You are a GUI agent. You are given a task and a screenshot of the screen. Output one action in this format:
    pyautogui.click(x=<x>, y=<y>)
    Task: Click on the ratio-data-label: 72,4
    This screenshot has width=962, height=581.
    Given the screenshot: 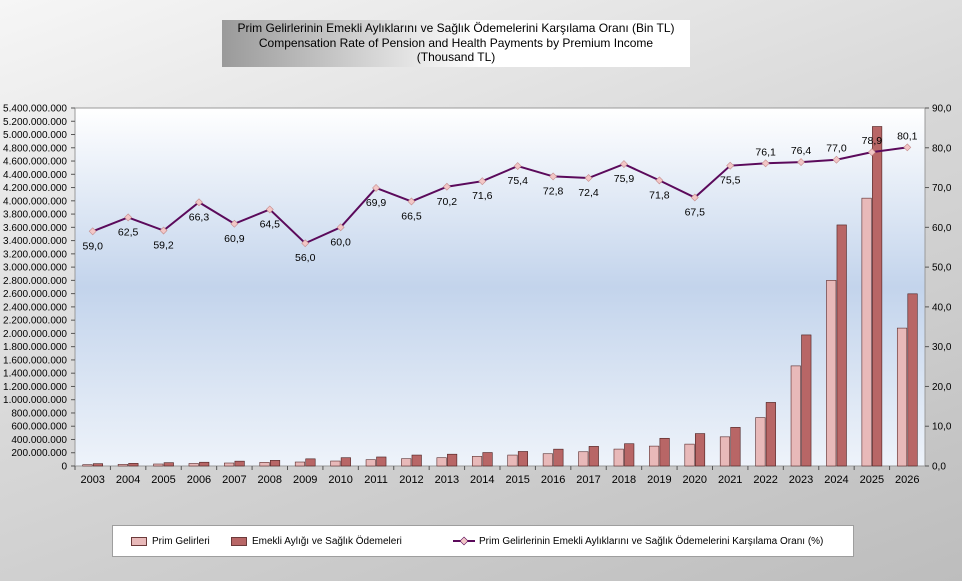 What is the action you would take?
    pyautogui.click(x=588, y=193)
    